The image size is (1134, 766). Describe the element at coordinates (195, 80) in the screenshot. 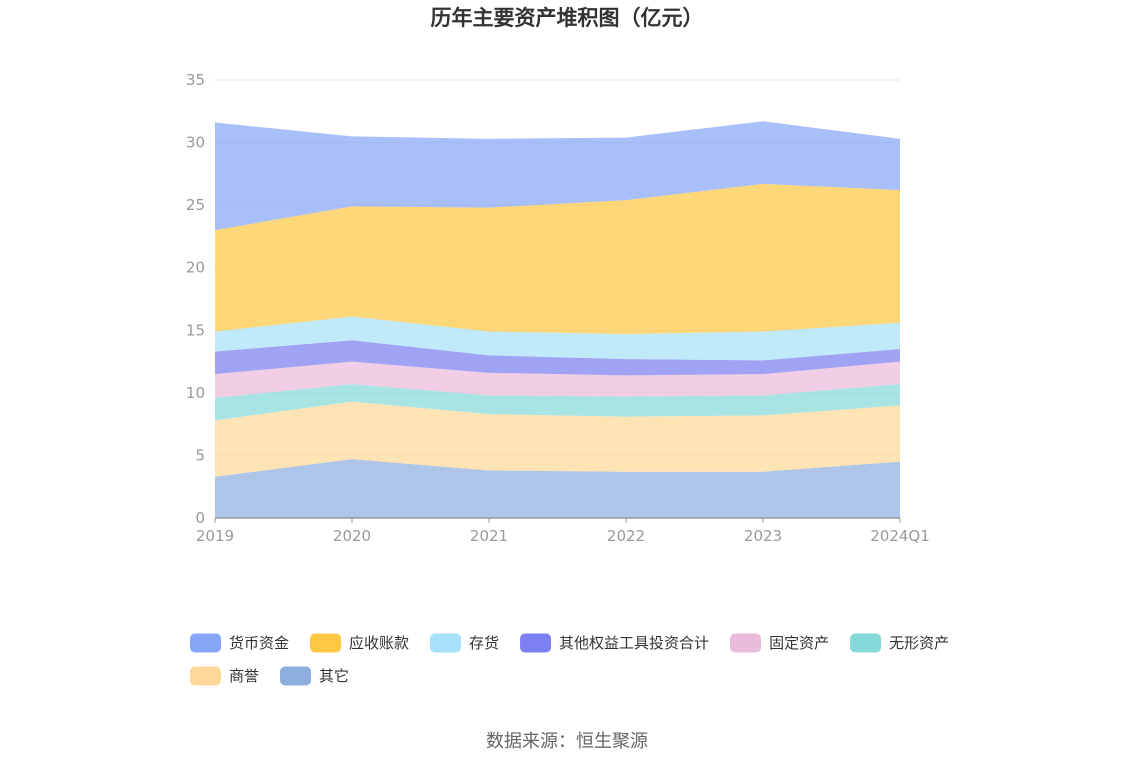

I see `y-tick-label: 35` at that location.